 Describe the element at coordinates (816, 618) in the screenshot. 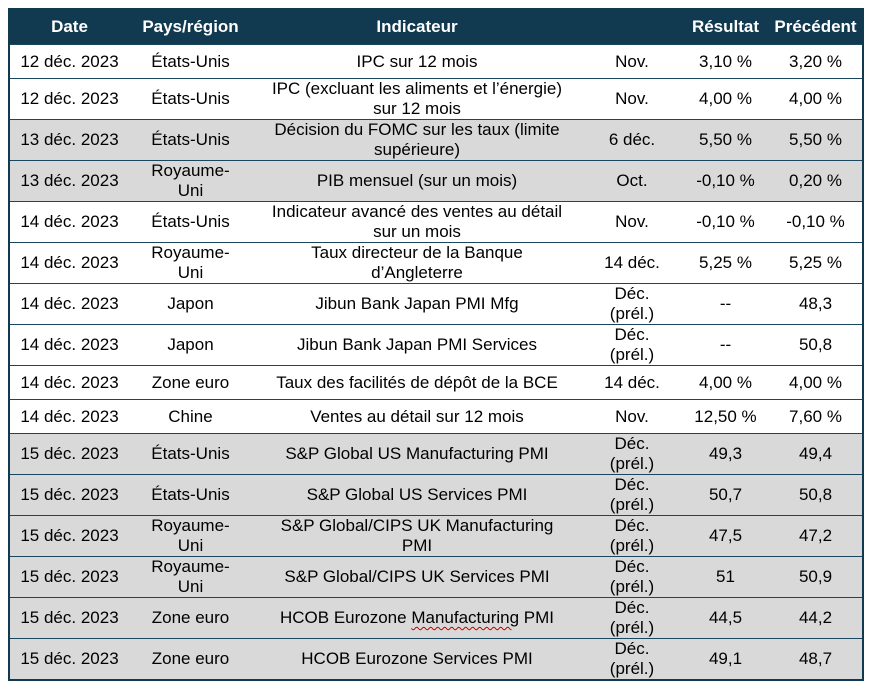

I see `cell-previous: 44,2` at that location.